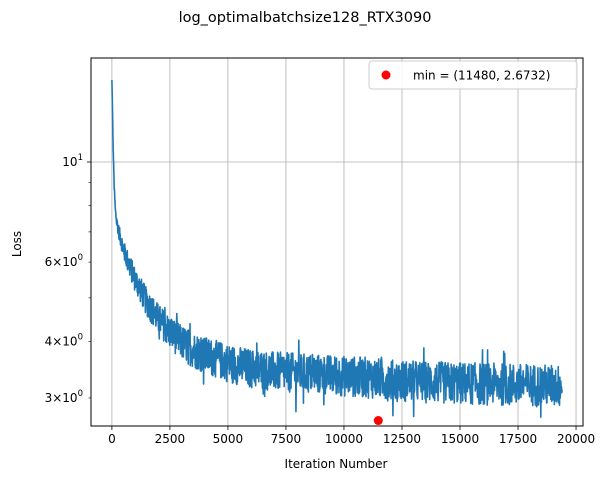 The width and height of the screenshot is (609, 480). I want to click on y-minor-tick-label: 3×100, so click(64, 397).